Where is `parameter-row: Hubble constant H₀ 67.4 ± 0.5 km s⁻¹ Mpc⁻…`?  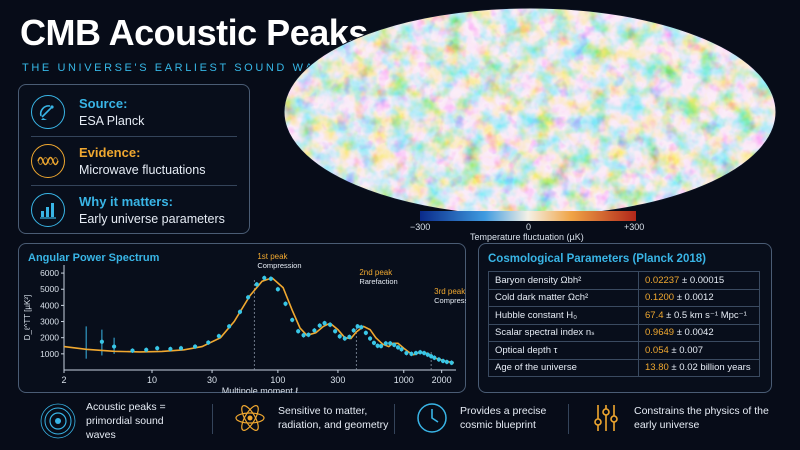 parameter-row: Hubble constant H₀ 67.4 ± 0.5 km s⁻¹ Mpc⁻… is located at coordinates (624, 315).